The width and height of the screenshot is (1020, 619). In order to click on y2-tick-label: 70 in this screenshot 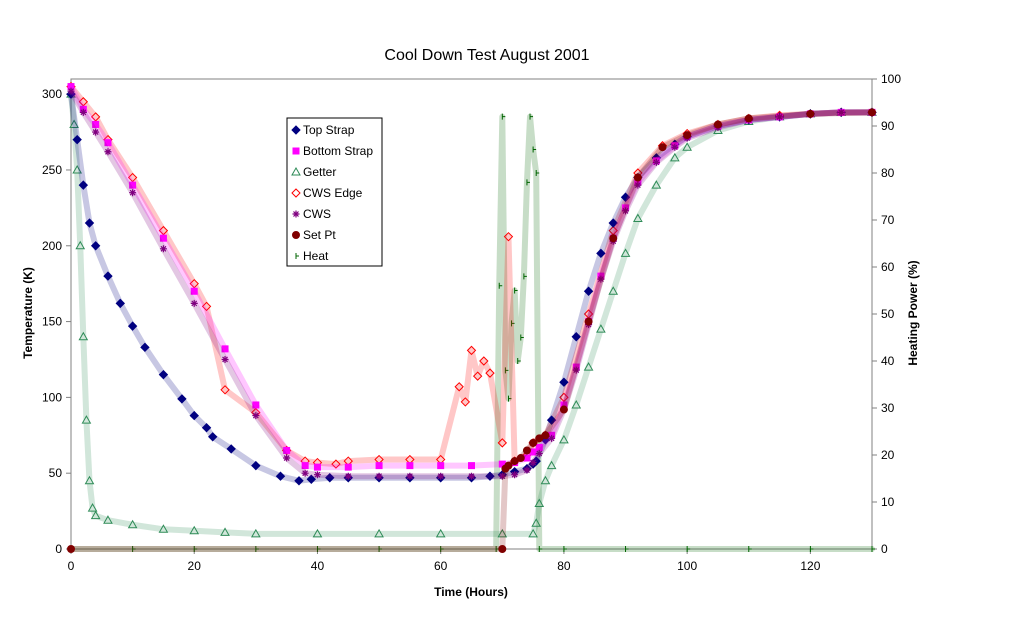, I will do `click(888, 220)`.